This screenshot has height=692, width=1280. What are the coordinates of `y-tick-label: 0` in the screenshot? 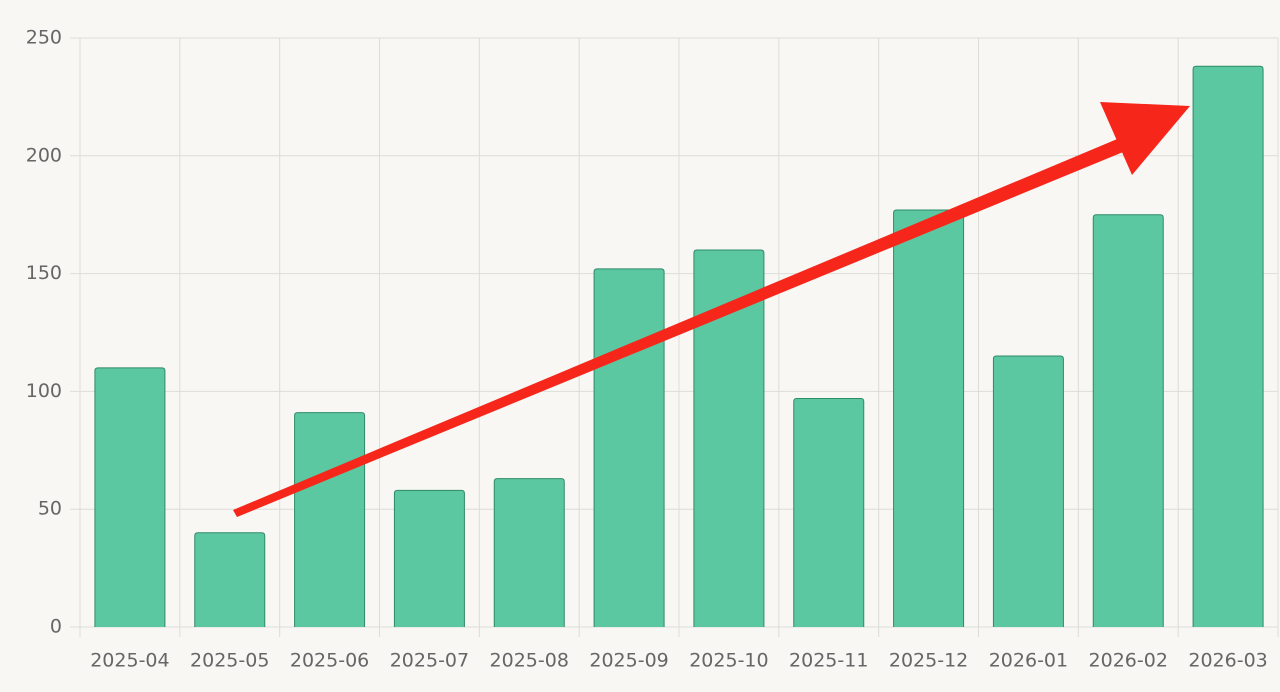 It's located at (56, 627).